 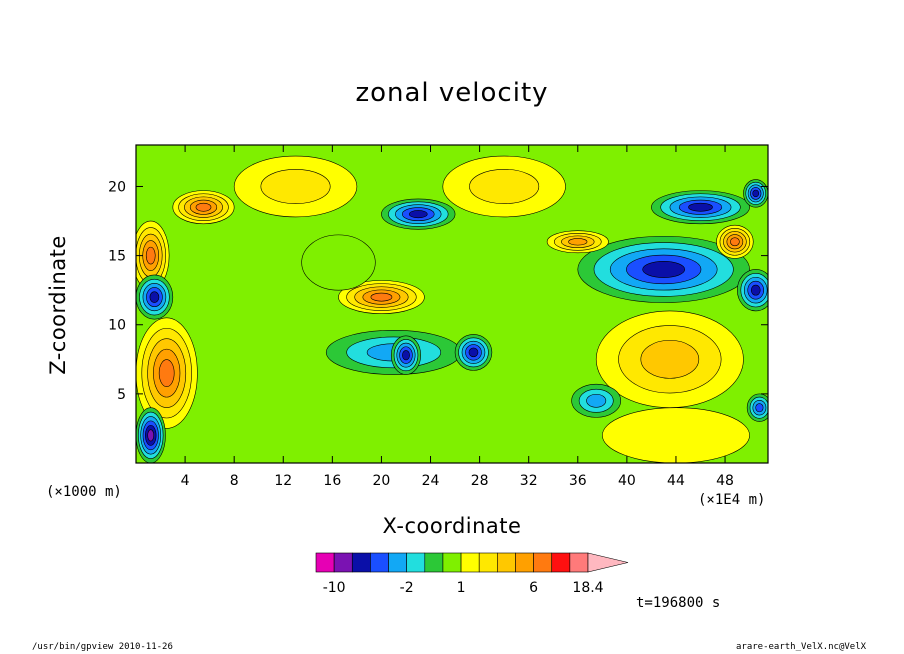 What do you see at coordinates (283, 481) in the screenshot?
I see `x-tick-label: 12` at bounding box center [283, 481].